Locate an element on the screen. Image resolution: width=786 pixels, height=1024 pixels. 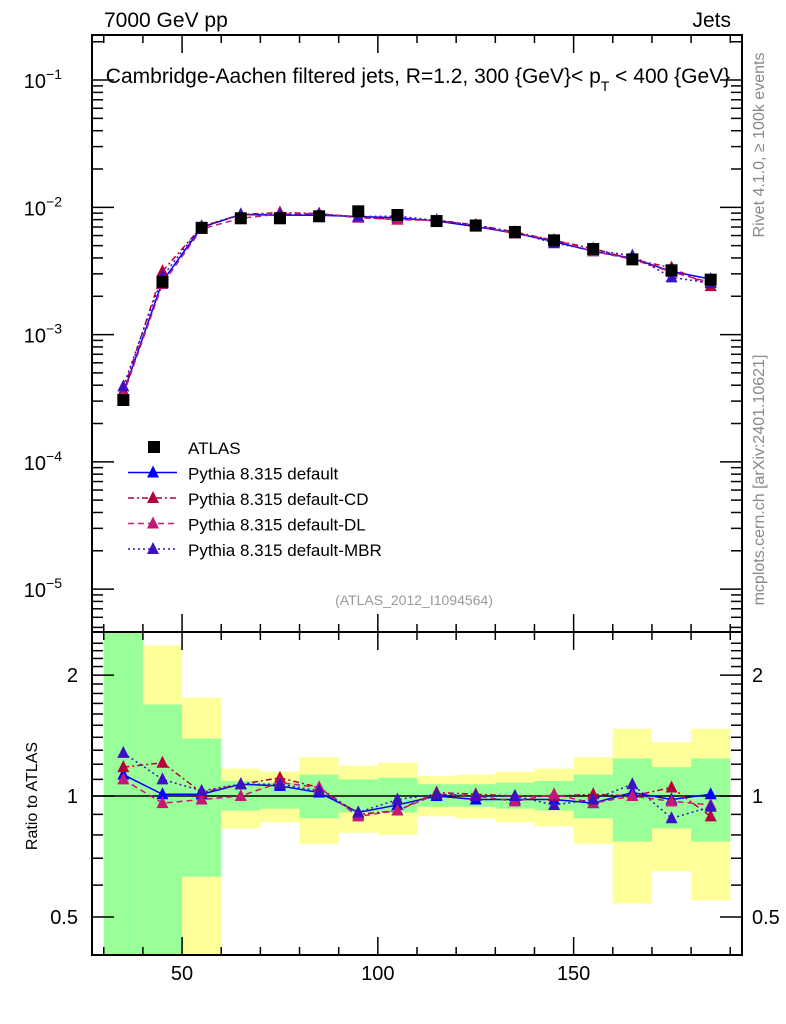
y-tick-exponent: −4 is located at coordinates (54, 456).